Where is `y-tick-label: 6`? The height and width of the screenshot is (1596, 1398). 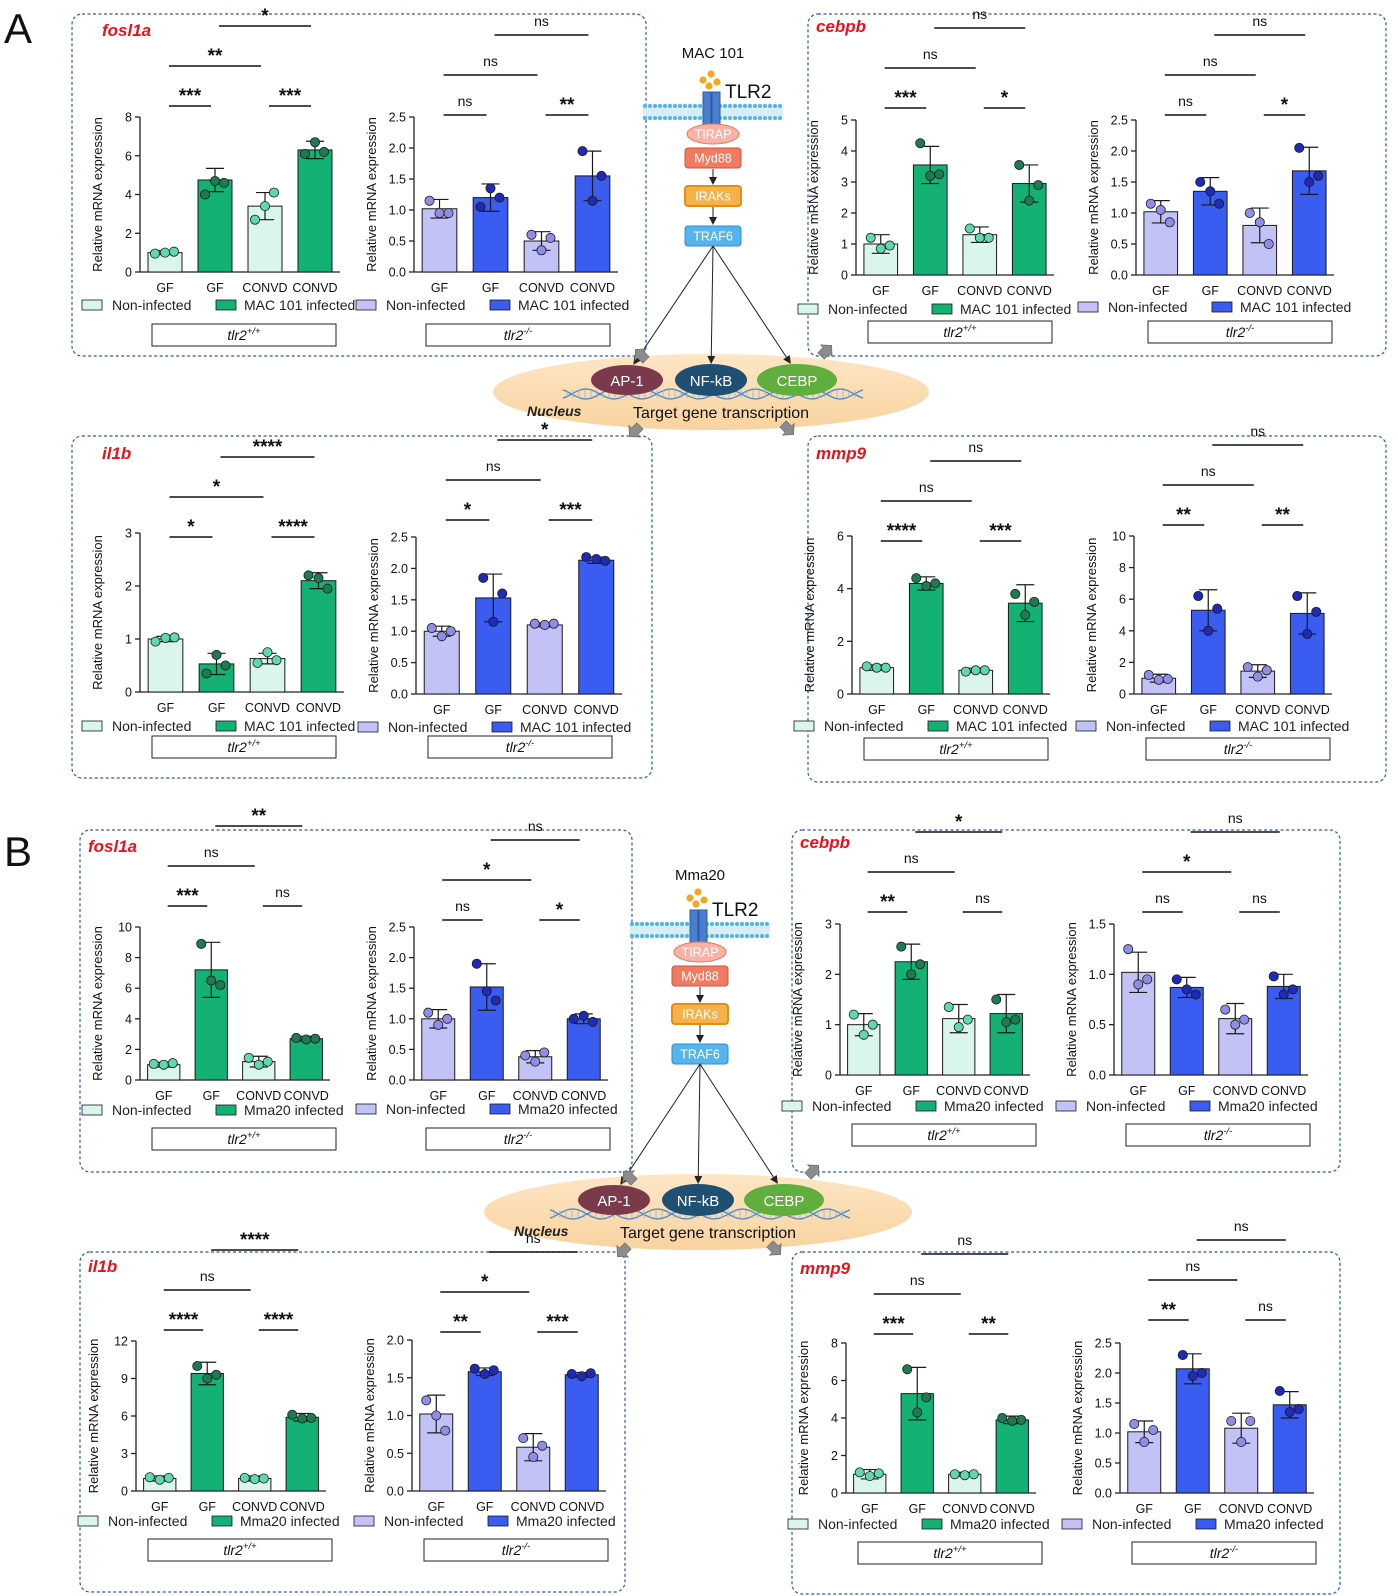
y-tick-label: 6 is located at coordinates (128, 156).